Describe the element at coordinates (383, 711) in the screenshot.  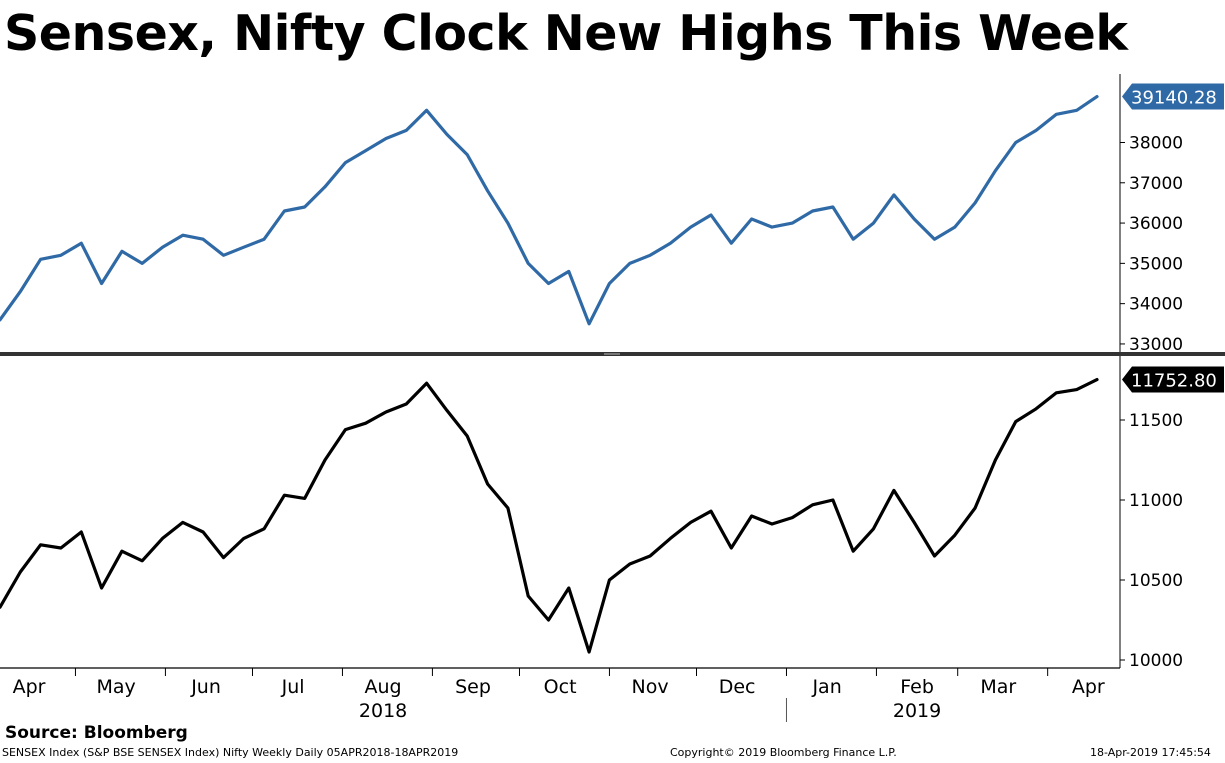
I see `x-year-label: 2018` at that location.